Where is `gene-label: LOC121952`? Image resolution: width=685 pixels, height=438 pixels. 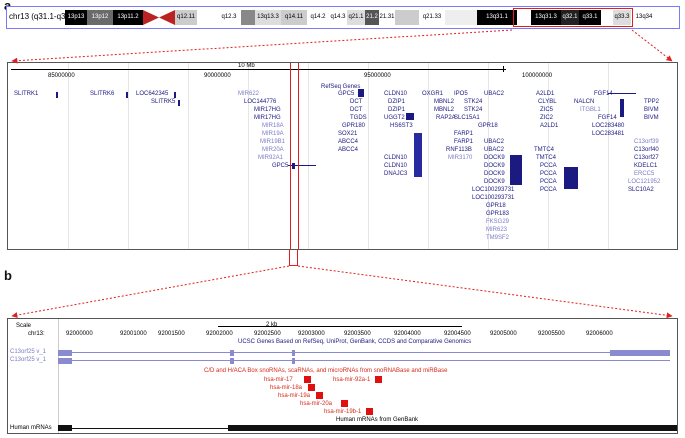
gene-label: LOC121952 is located at coordinates (644, 182).